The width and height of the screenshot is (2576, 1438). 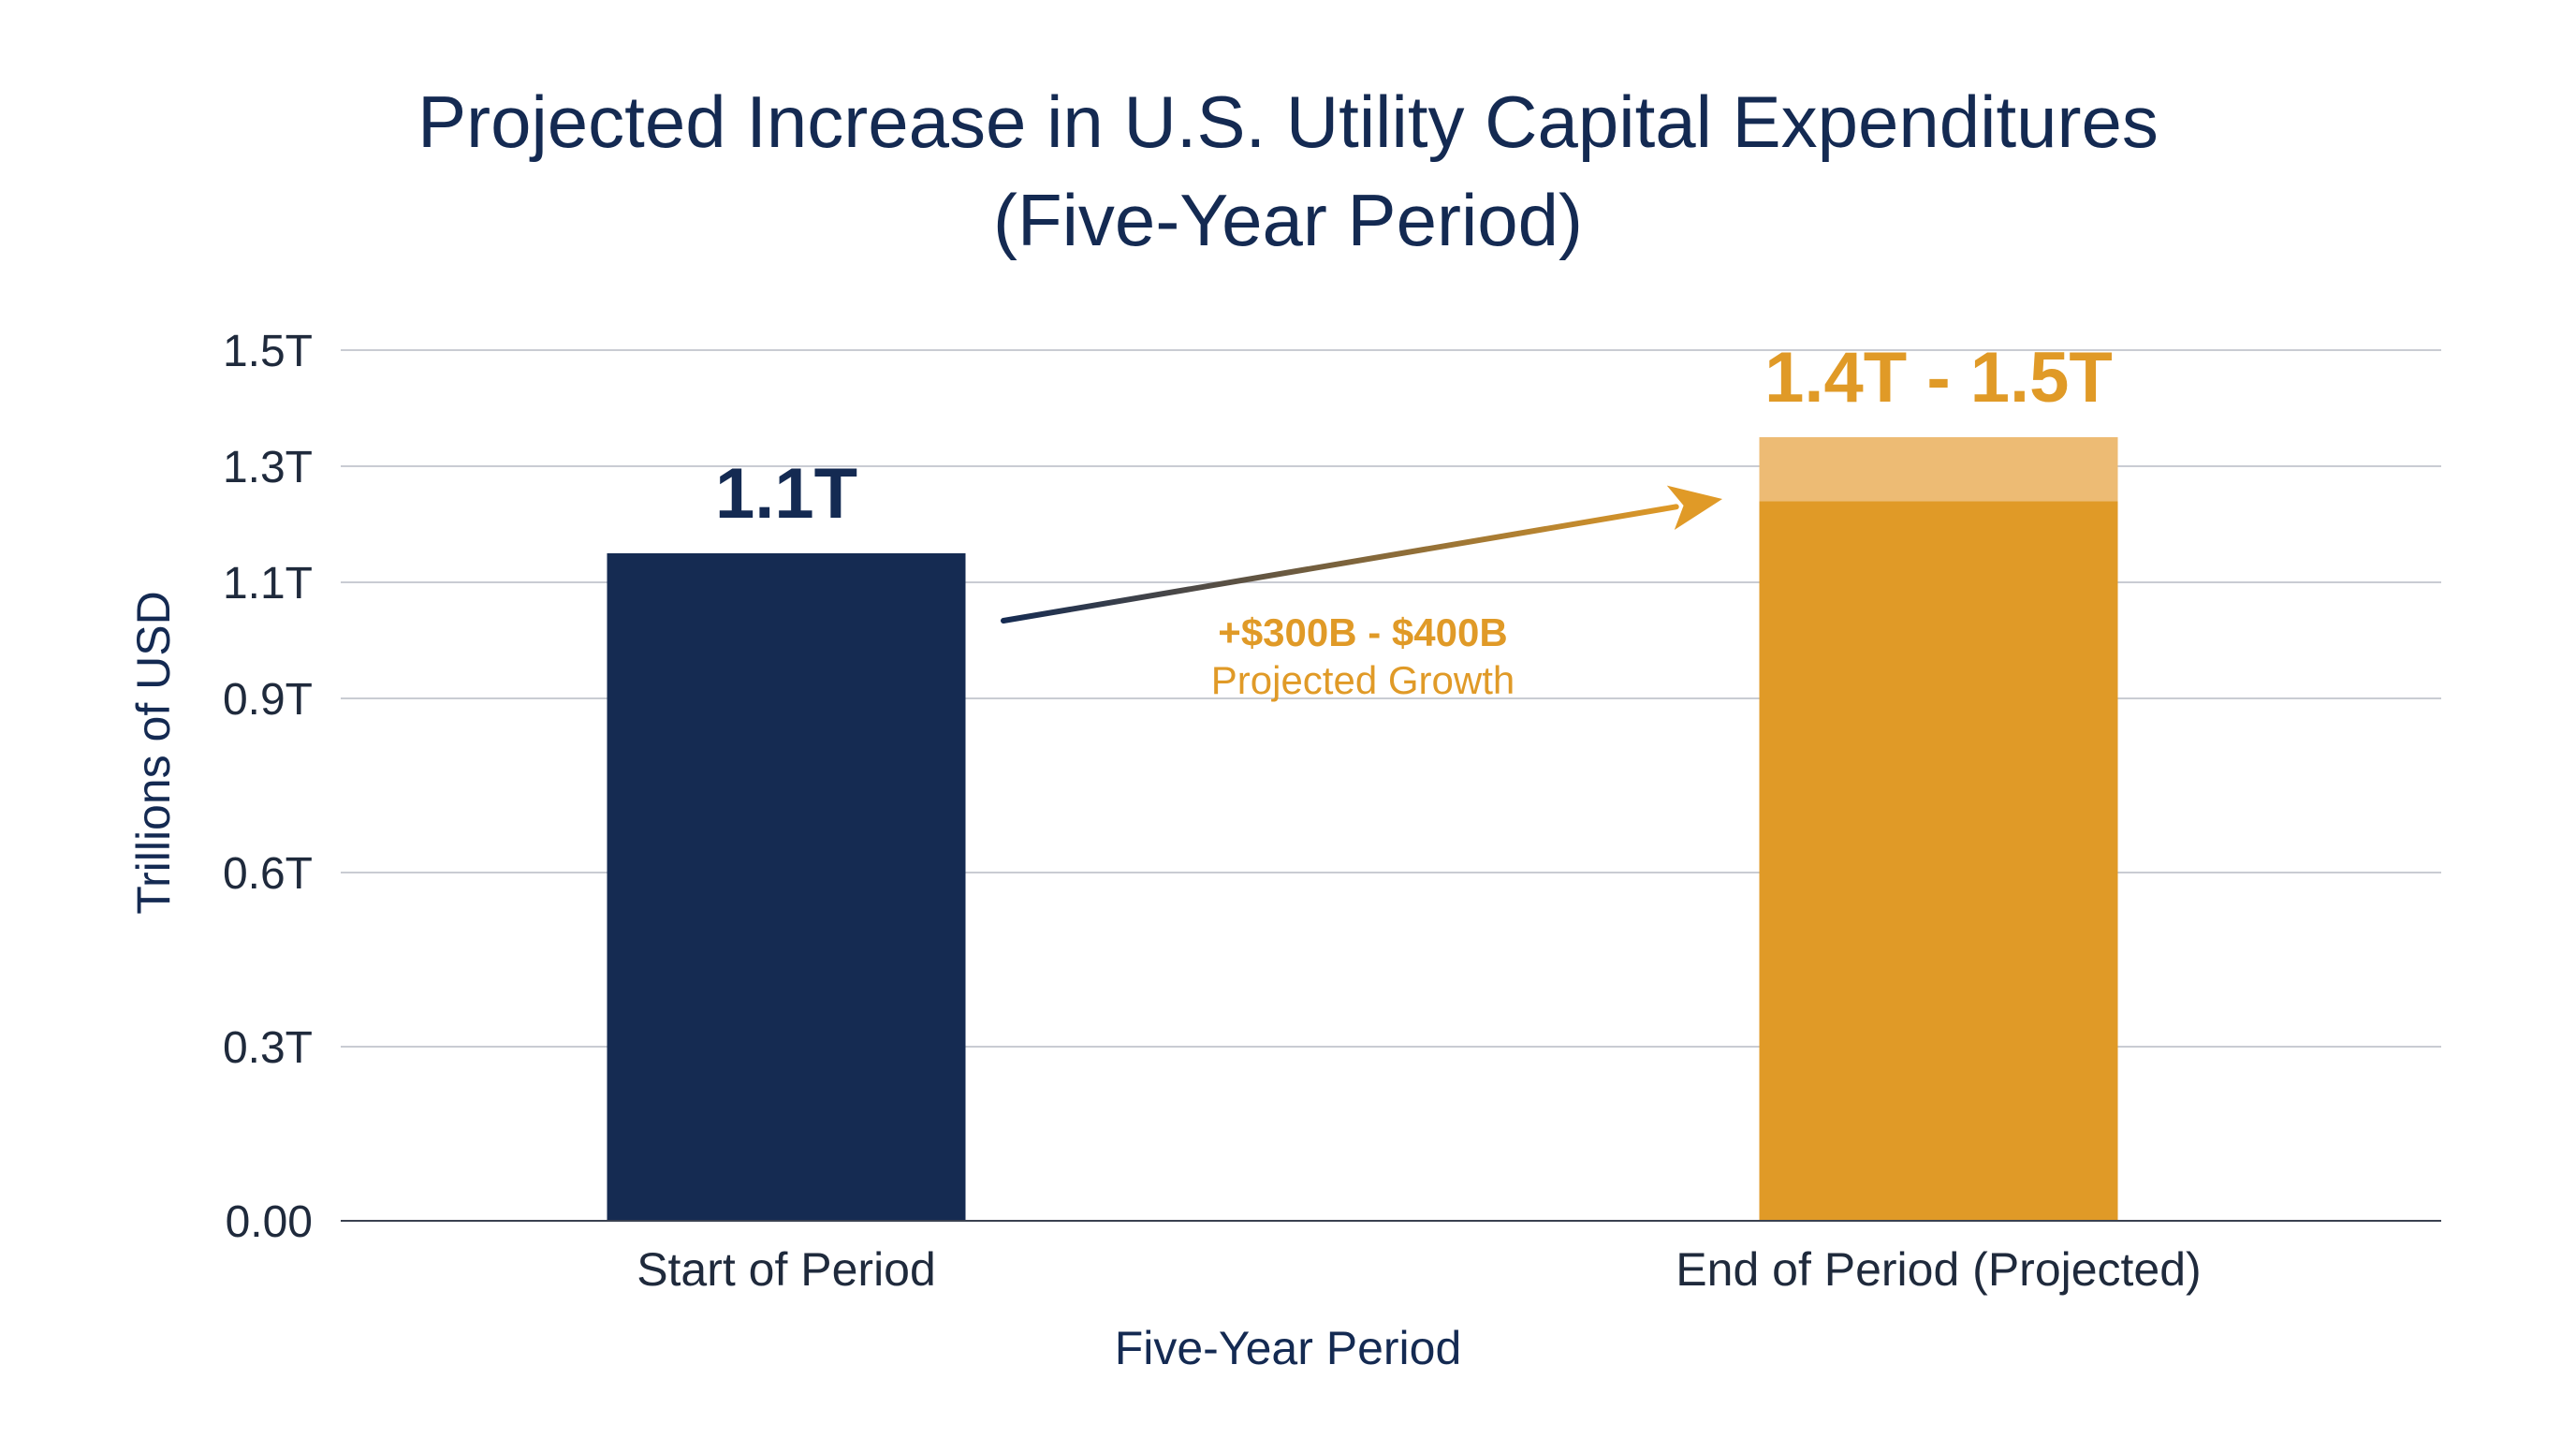 I want to click on growth-annotation-label: Projected Growth, so click(x=1363, y=680).